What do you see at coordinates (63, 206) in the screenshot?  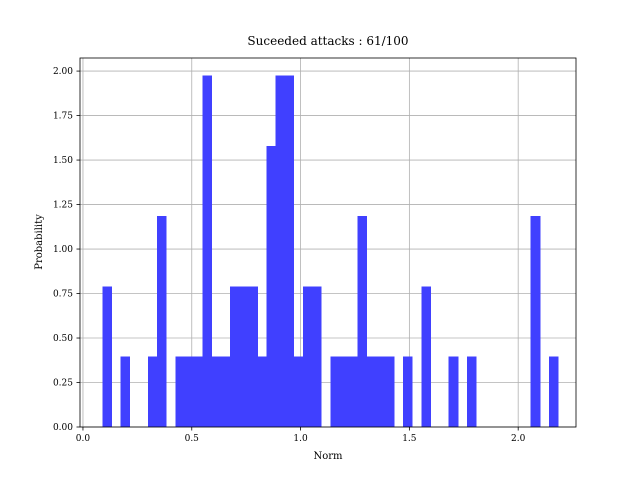 I see `y-tick-label: 1.25` at bounding box center [63, 206].